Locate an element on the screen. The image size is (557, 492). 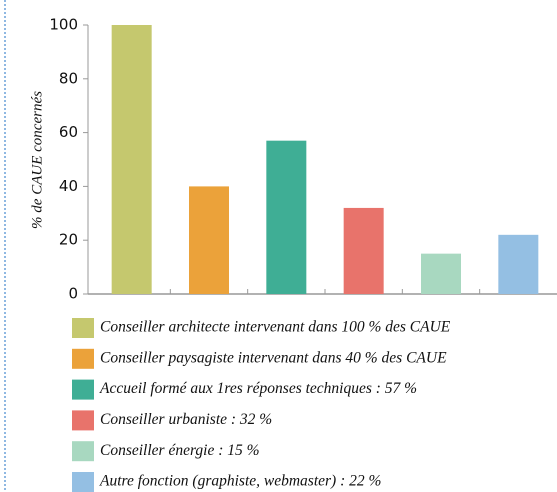
y-tick-label: 80 is located at coordinates (68, 78).